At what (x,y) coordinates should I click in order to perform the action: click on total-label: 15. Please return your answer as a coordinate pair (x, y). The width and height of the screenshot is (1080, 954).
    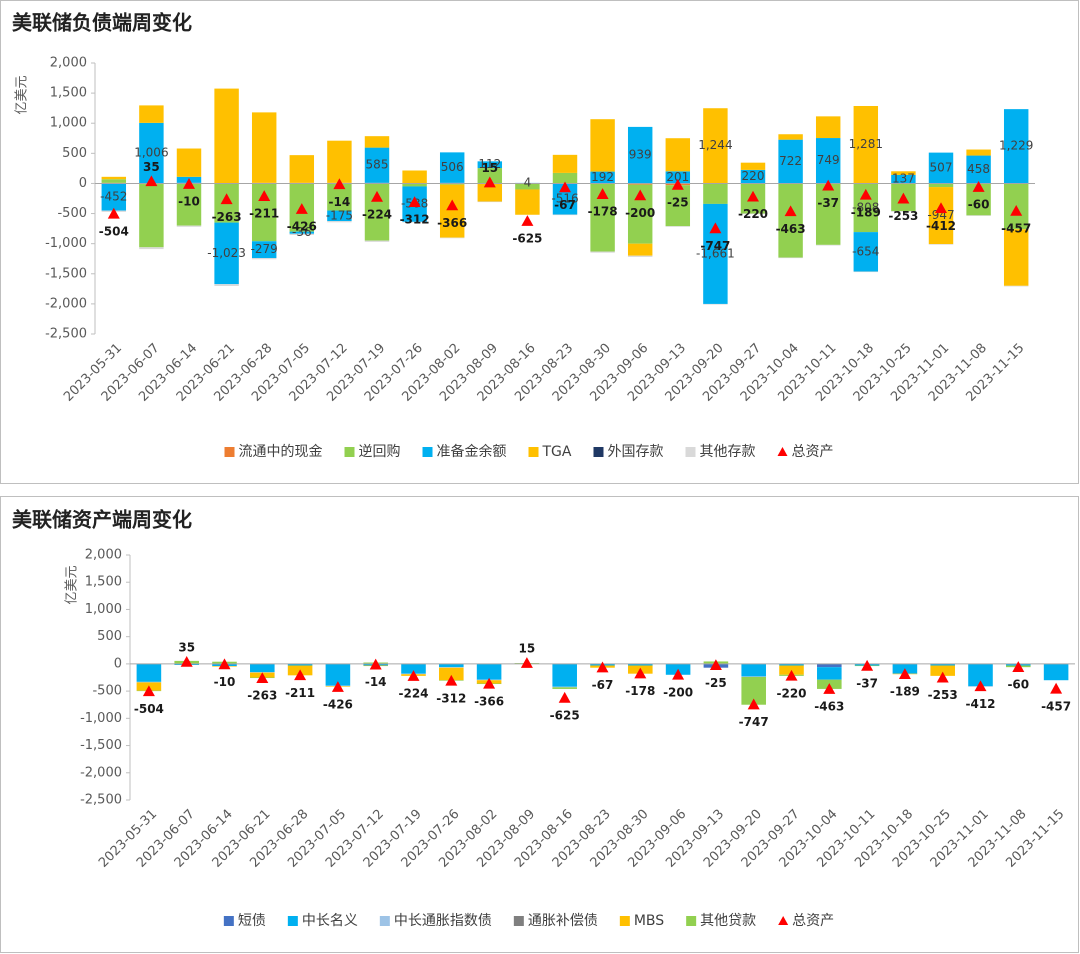
    Looking at the image, I should click on (489, 168).